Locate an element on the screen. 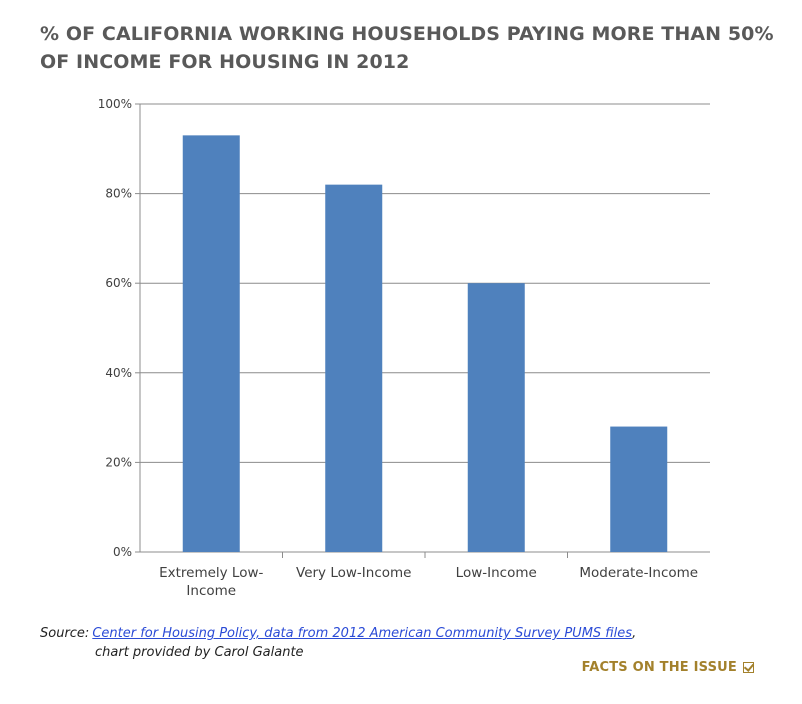 The width and height of the screenshot is (802, 704). y-tick-label: 80% is located at coordinates (118, 194).